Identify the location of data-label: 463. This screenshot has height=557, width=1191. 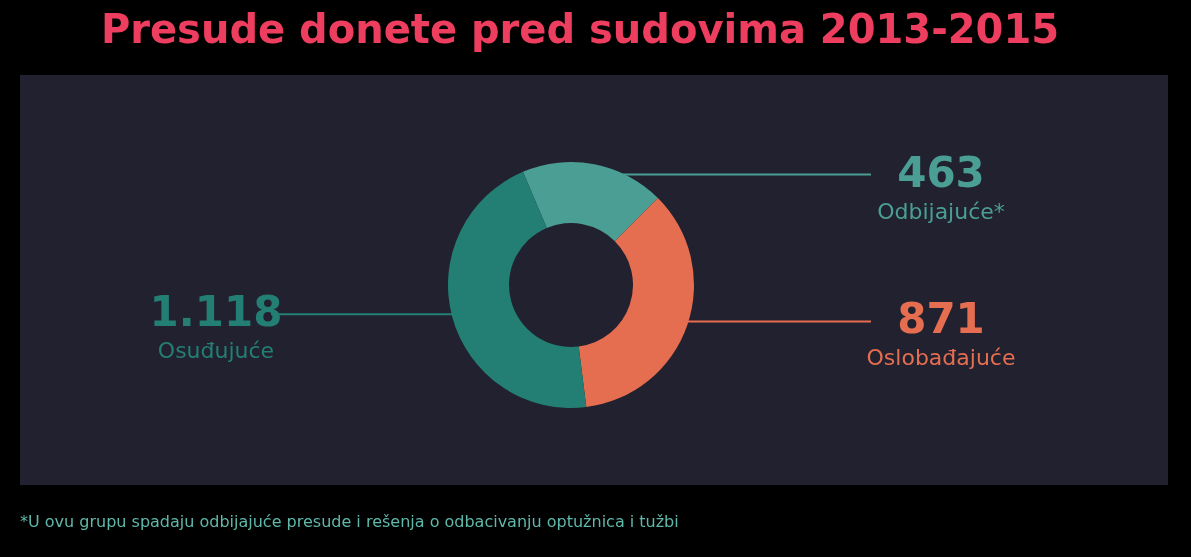
(941, 172).